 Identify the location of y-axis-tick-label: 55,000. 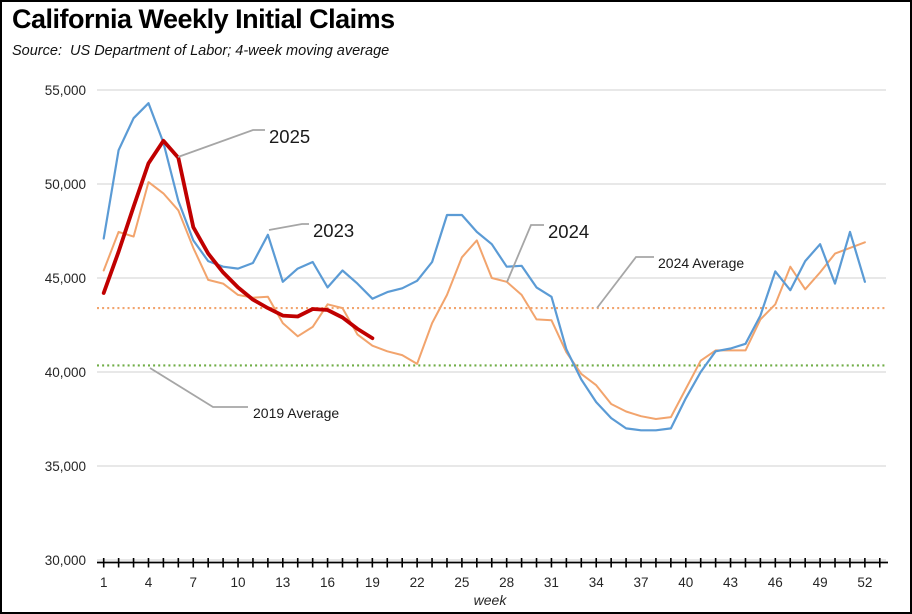
(65, 90).